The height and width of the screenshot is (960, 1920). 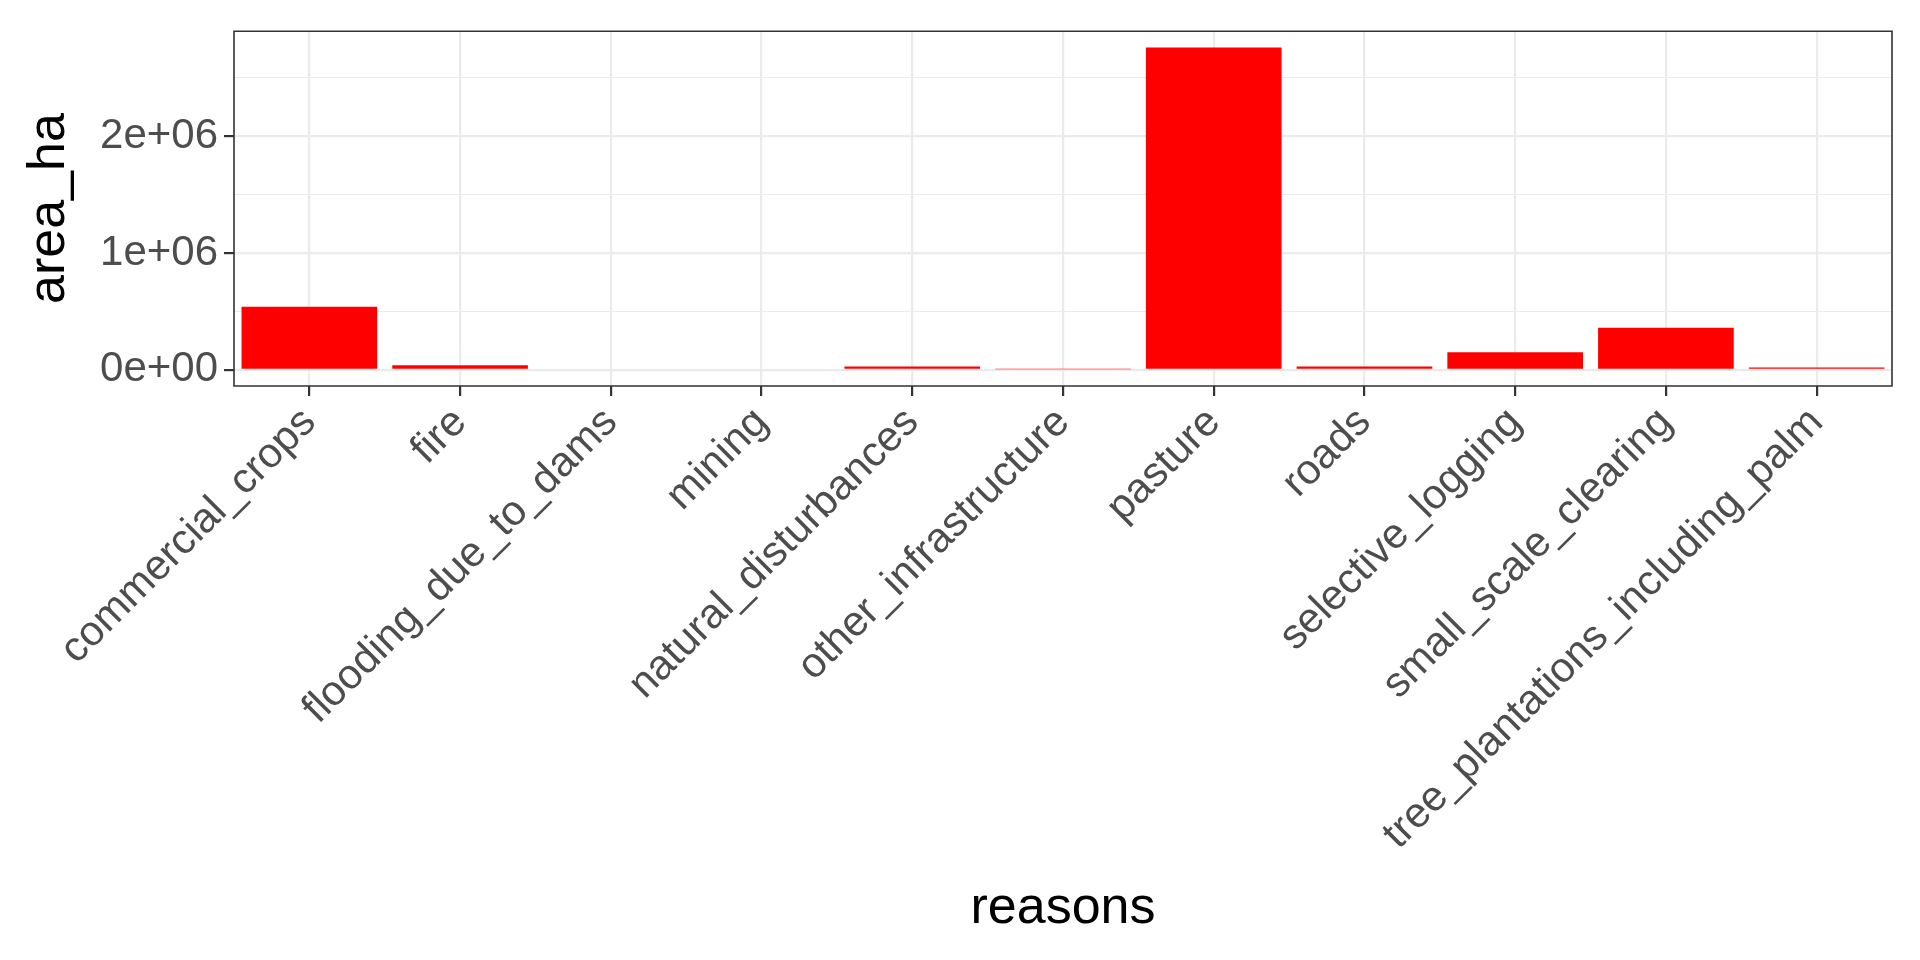 I want to click on y-axis-title: area_ha, so click(x=45, y=209).